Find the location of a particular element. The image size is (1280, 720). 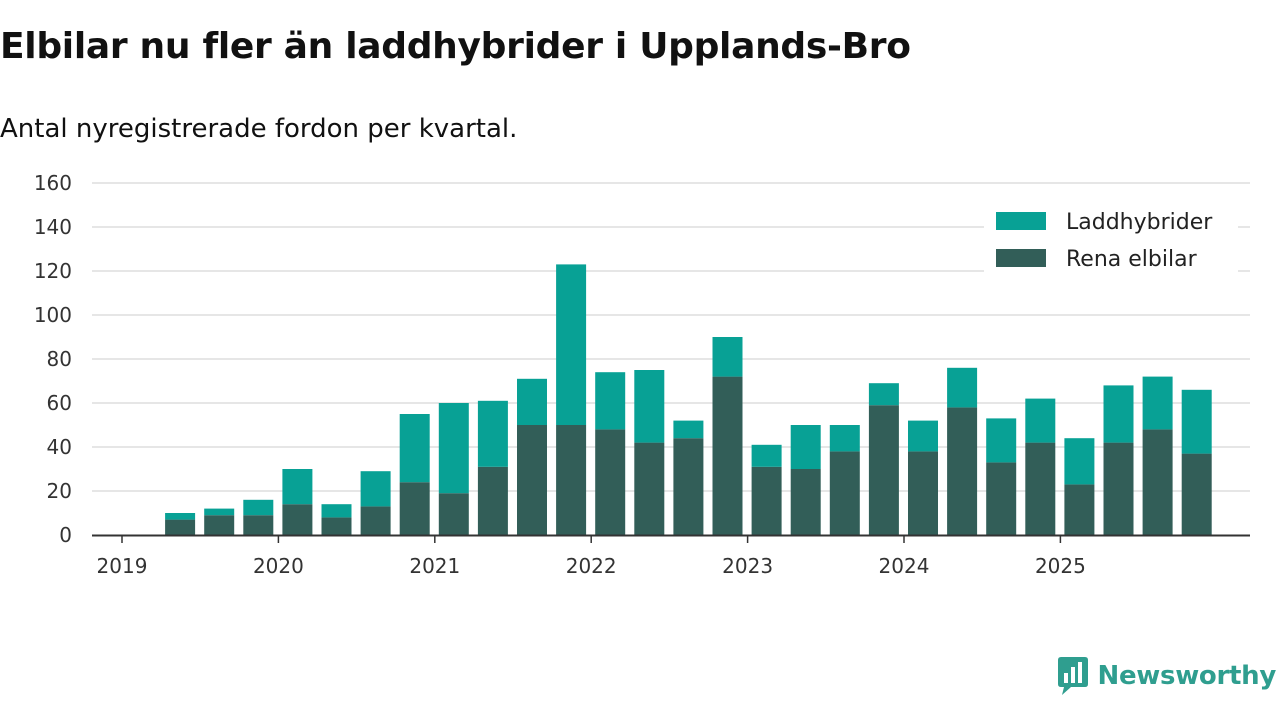

y-tick-label-0: 0 is located at coordinates (65, 535).